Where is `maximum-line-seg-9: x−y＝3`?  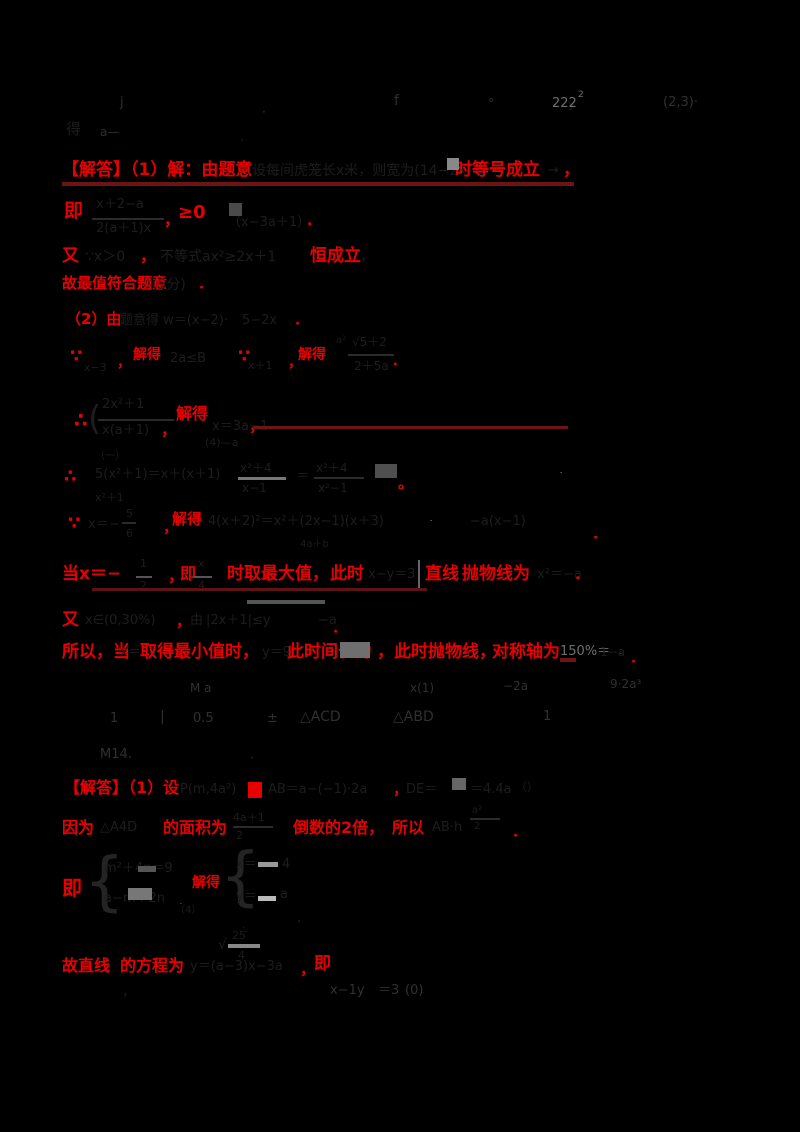 maximum-line-seg-9: x−y＝3 is located at coordinates (392, 574).